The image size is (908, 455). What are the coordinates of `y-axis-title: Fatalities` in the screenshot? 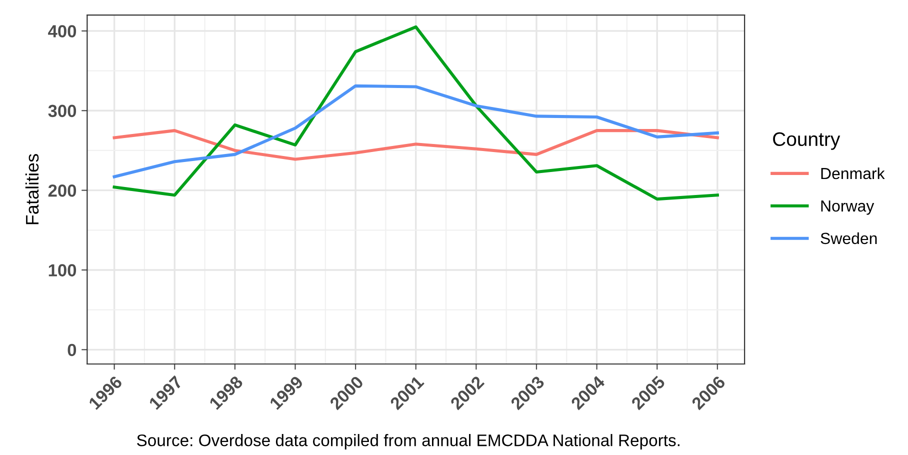 It's located at (32, 189).